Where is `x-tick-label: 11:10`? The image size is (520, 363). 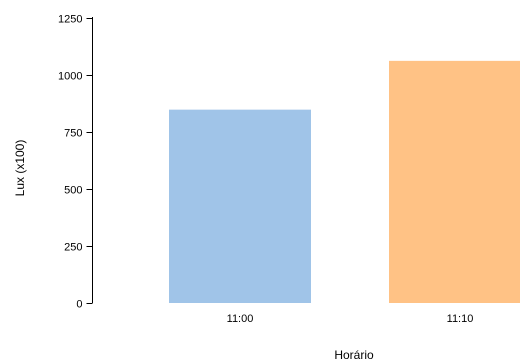 x-tick-label: 11:10 is located at coordinates (460, 319).